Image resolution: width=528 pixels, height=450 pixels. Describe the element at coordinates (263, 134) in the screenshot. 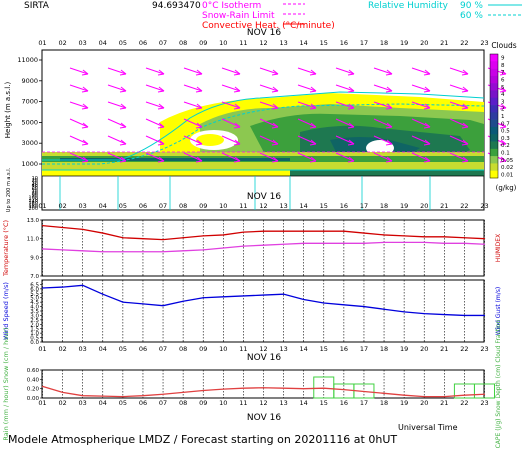

I see `rh-contour-dashed` at that location.